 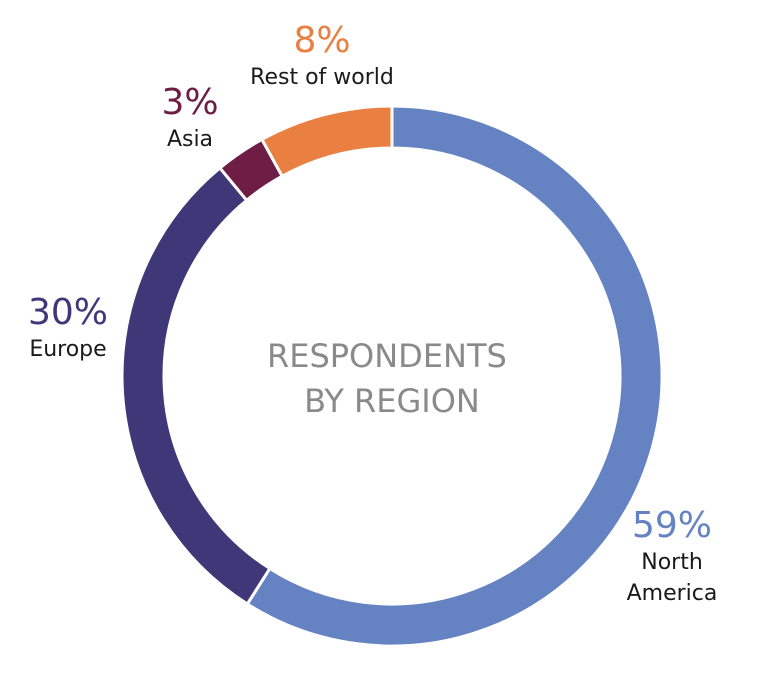 I want to click on value-label-rest-of-world: 8%, so click(x=321, y=40).